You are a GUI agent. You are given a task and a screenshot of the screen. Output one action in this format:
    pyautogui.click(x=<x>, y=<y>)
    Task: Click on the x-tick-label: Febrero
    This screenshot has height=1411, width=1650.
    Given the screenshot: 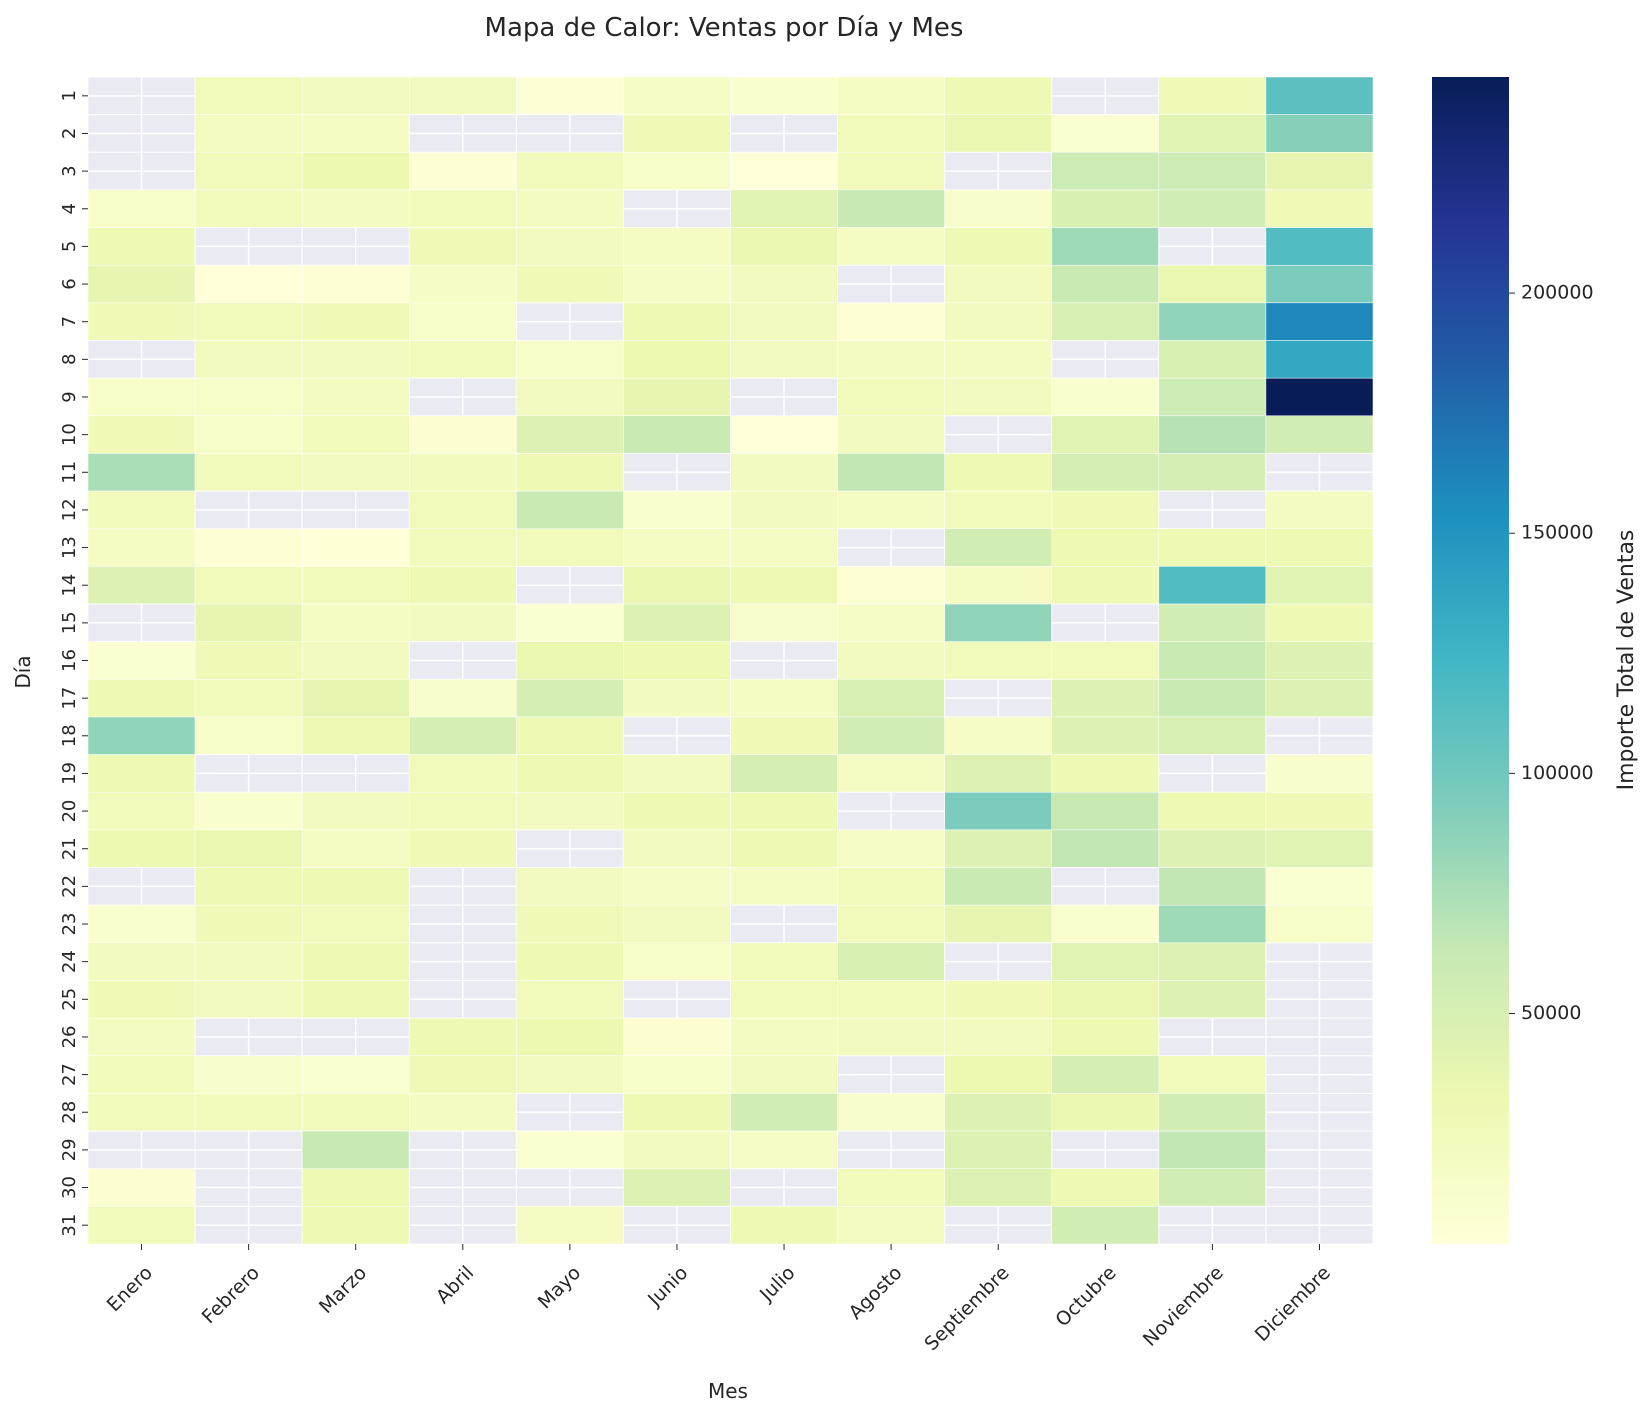 What is the action you would take?
    pyautogui.click(x=231, y=1295)
    